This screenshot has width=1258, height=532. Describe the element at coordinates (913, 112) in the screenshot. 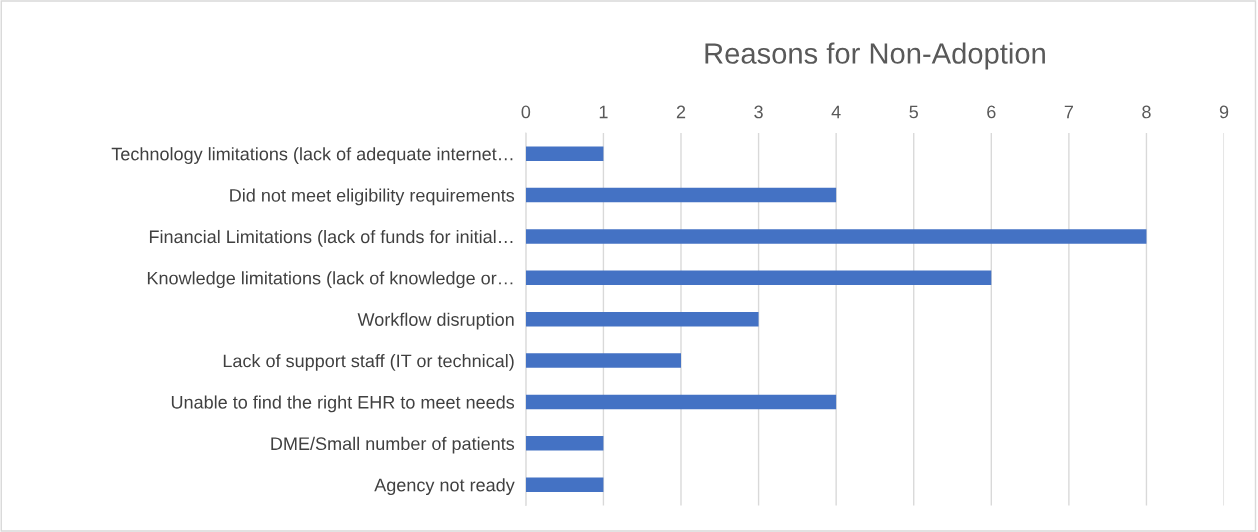

I see `x-tick-label: 5` at that location.